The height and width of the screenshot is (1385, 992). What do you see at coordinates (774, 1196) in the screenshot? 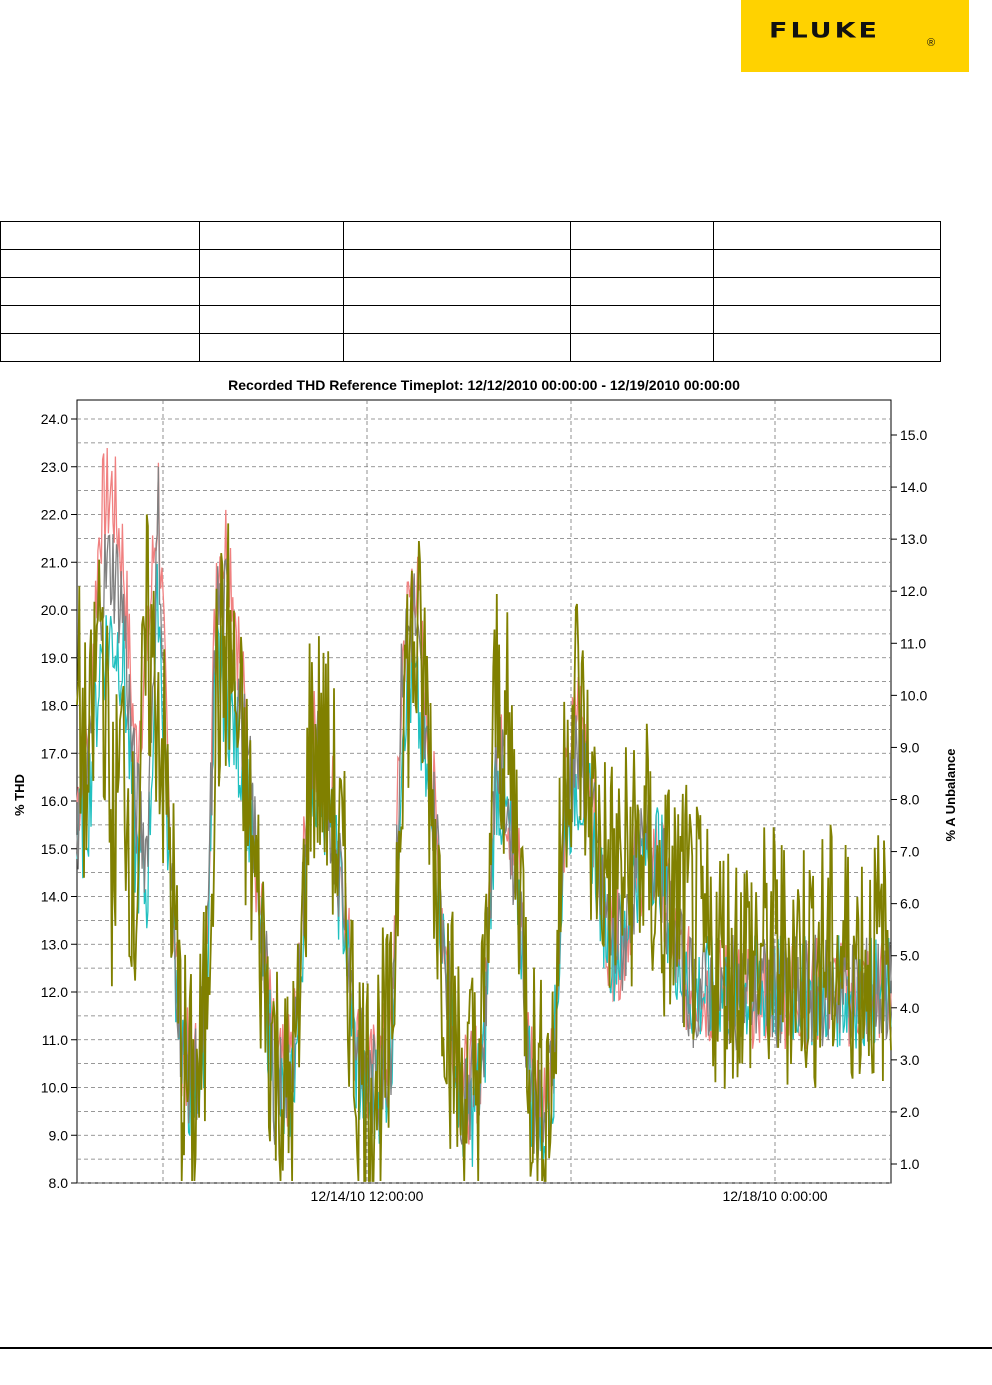
I see `x-tick-label: 12/18/10 0:00:00` at bounding box center [774, 1196].